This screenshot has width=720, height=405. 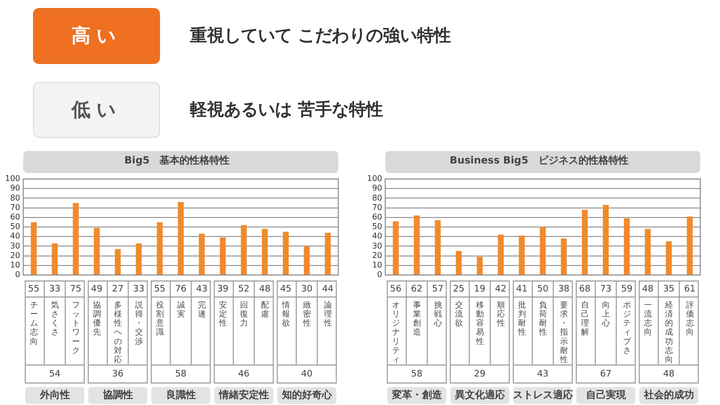 I want to click on data-label: 76, so click(x=181, y=289).